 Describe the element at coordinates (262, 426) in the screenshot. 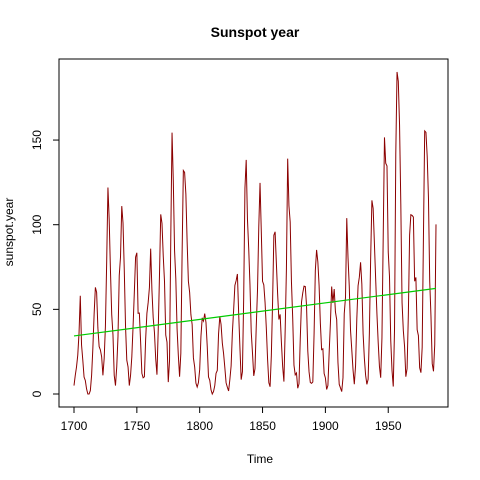

I see `x-tick-label: 1850` at that location.